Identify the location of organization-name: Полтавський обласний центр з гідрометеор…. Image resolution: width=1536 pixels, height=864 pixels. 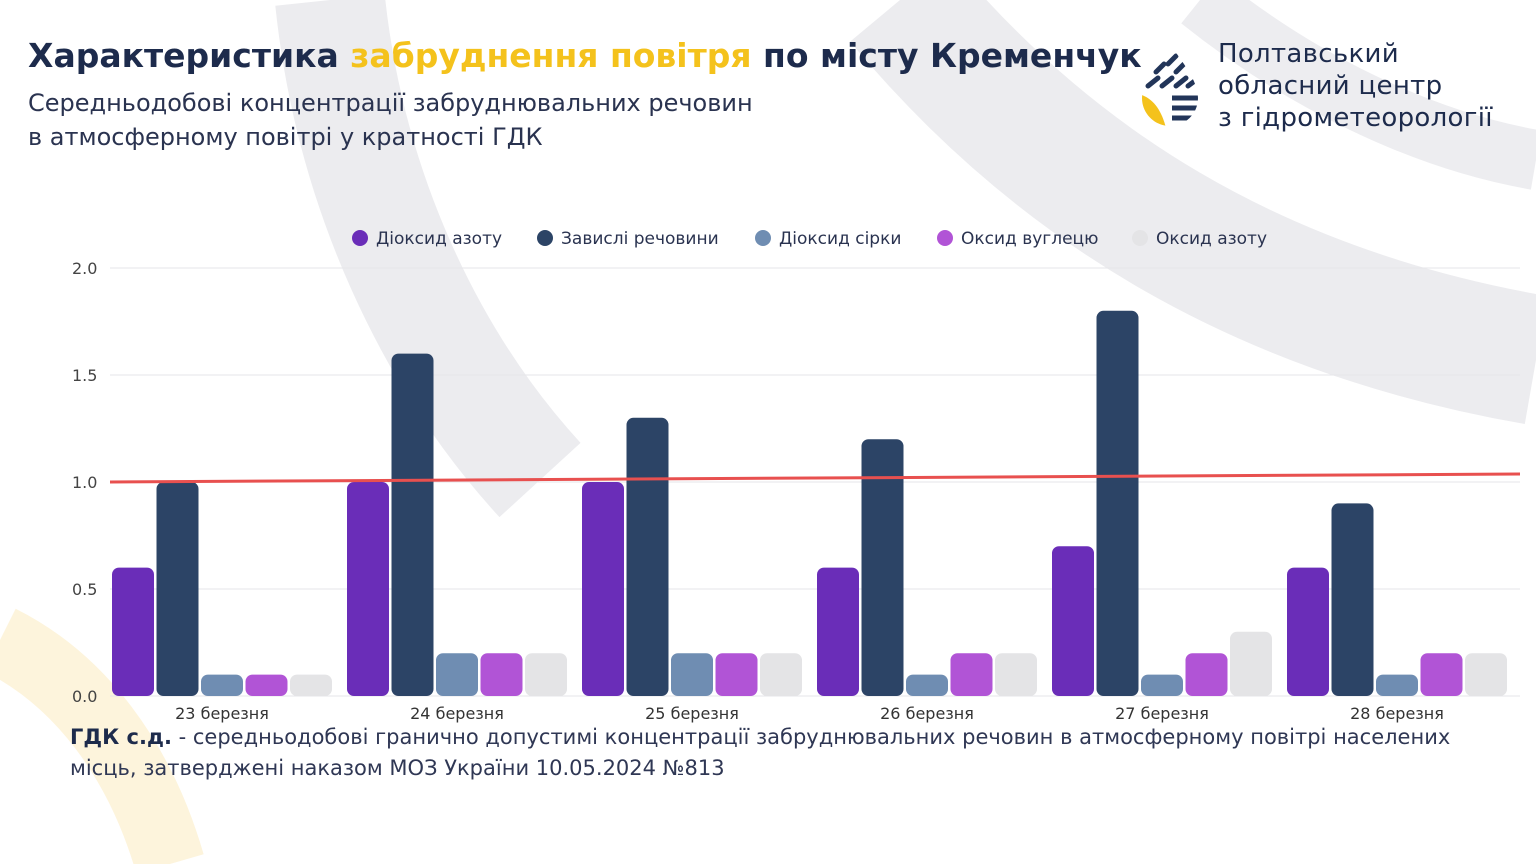
(1355, 86).